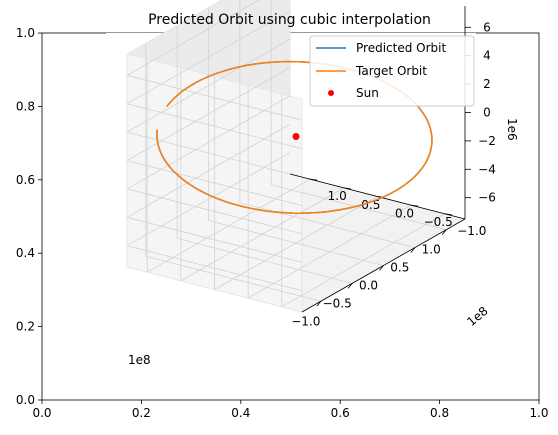  What do you see at coordinates (337, 303) in the screenshot?
I see `x-tick-label: −0.5` at bounding box center [337, 303].